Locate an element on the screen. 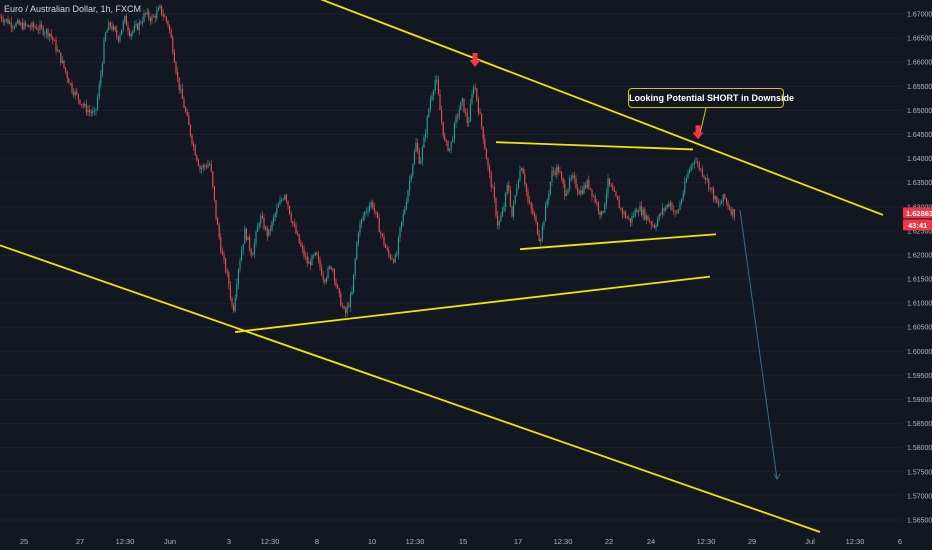 This screenshot has width=932, height=550. y-tick-label: 1.62000 is located at coordinates (919, 255).